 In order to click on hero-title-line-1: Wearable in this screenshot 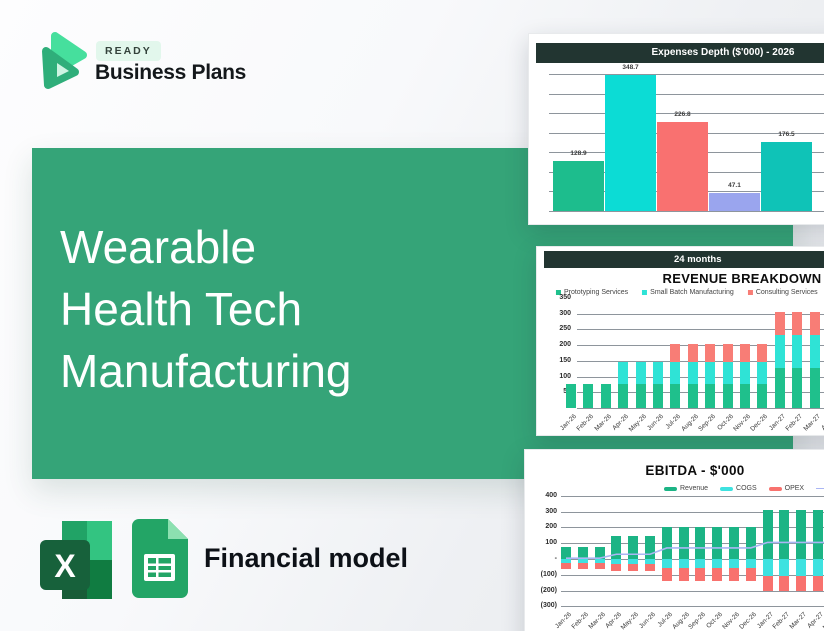, I will do `click(158, 247)`.